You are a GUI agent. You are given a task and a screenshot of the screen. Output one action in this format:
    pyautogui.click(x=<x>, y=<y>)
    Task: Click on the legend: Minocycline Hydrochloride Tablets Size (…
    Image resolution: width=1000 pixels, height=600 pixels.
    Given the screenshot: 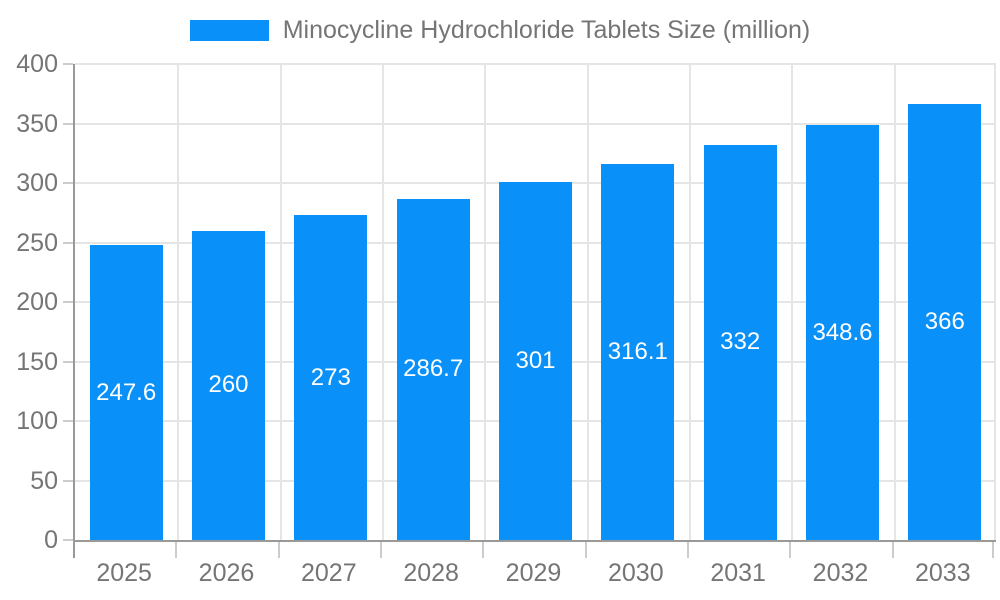 What is the action you would take?
    pyautogui.click(x=500, y=30)
    